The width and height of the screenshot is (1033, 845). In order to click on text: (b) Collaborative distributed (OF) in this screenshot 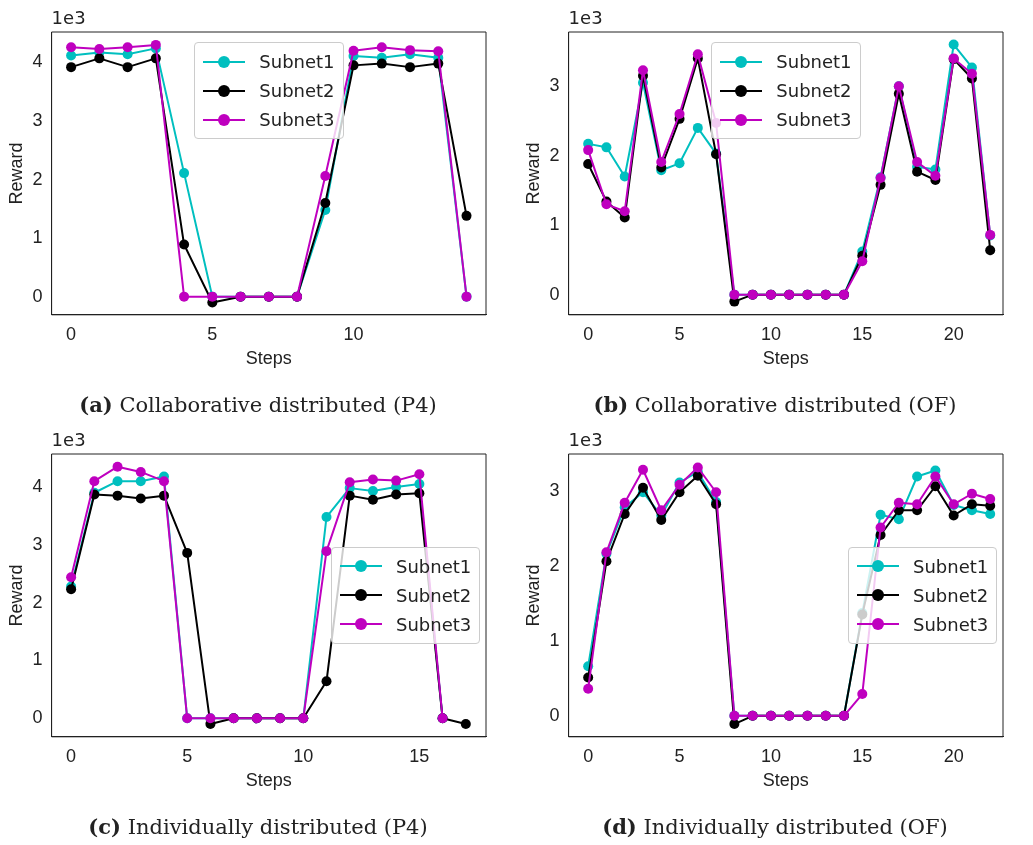, I will do `click(775, 404)`.